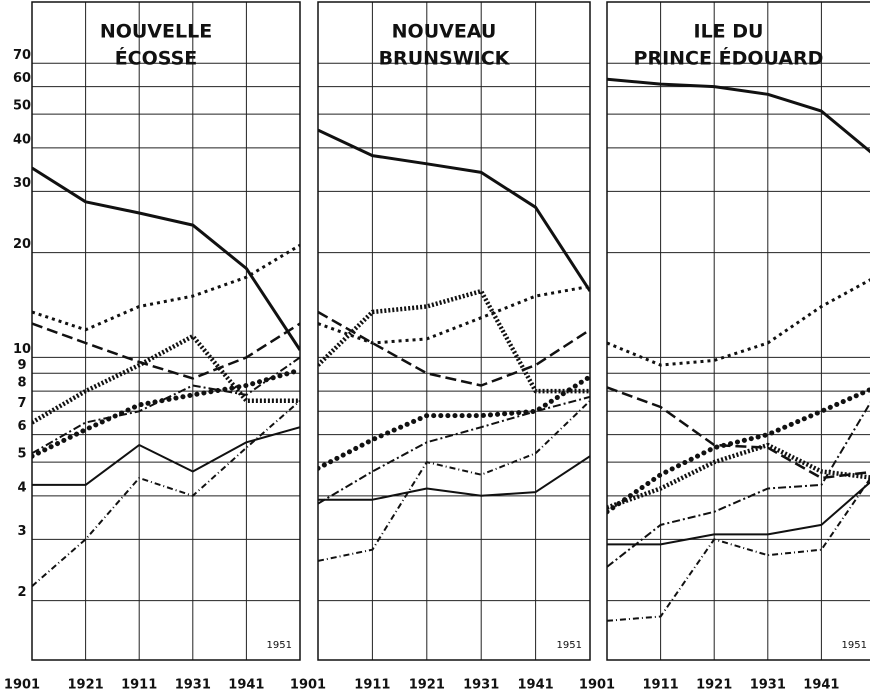  I want to click on y-tick-label: 7, so click(21, 403).